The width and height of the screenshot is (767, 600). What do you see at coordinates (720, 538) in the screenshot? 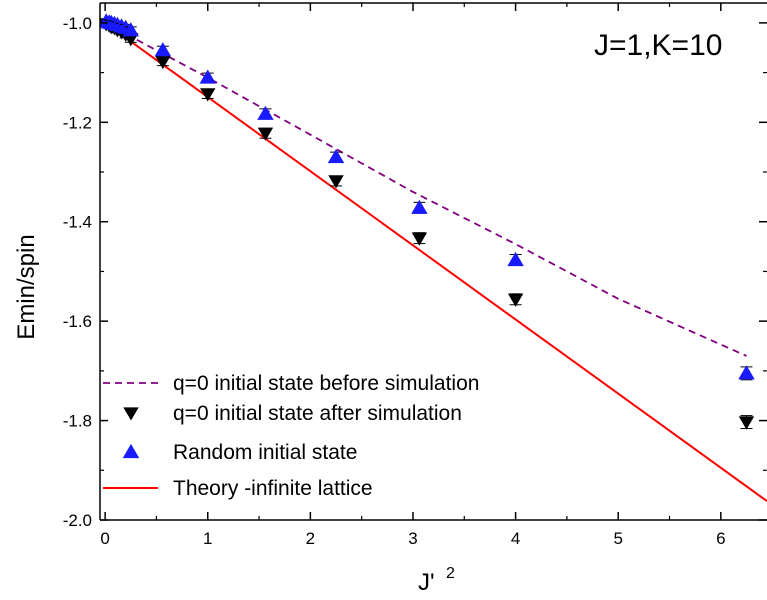
I see `x-tick-label-6: 6` at bounding box center [720, 538].